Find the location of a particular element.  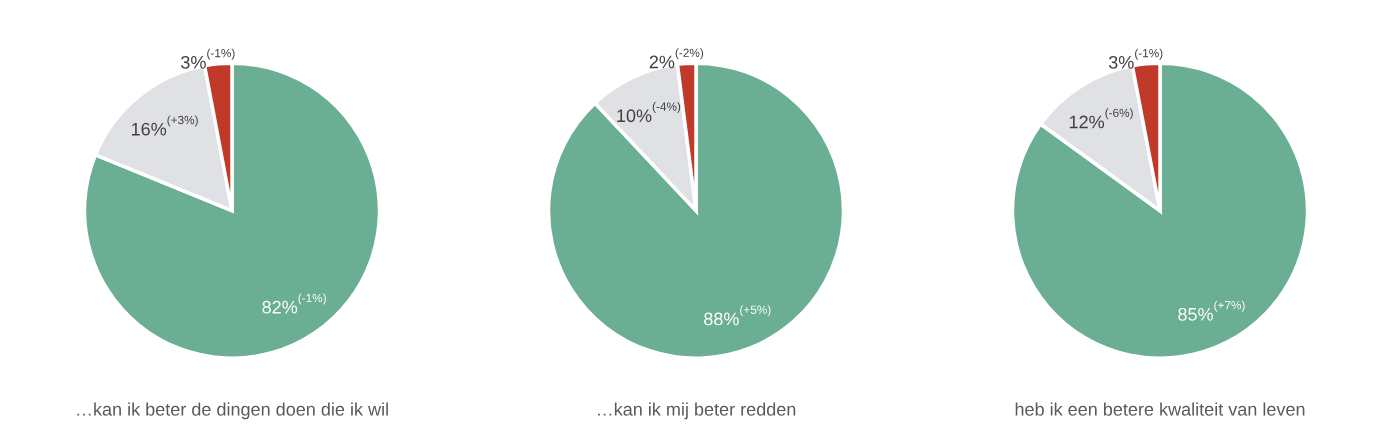

text: heb ik een betere kwaliteit van leven is located at coordinates (1160, 409).